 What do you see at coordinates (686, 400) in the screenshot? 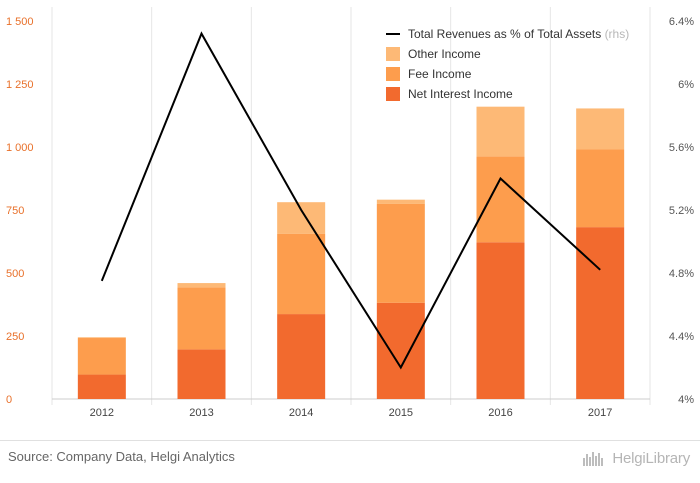
I see `y-right-tick-label: 4%` at bounding box center [686, 400].